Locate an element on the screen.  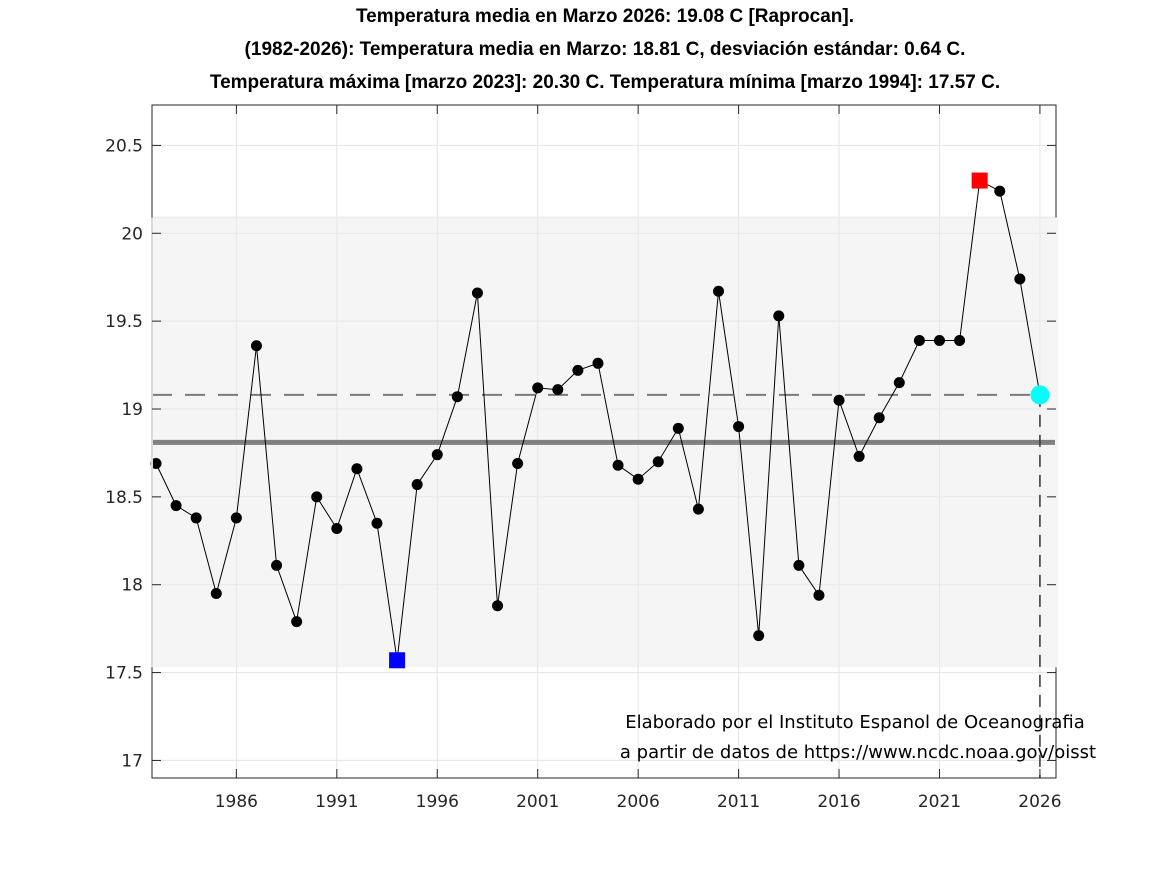
x-tick-label: 2001 is located at coordinates (537, 802).